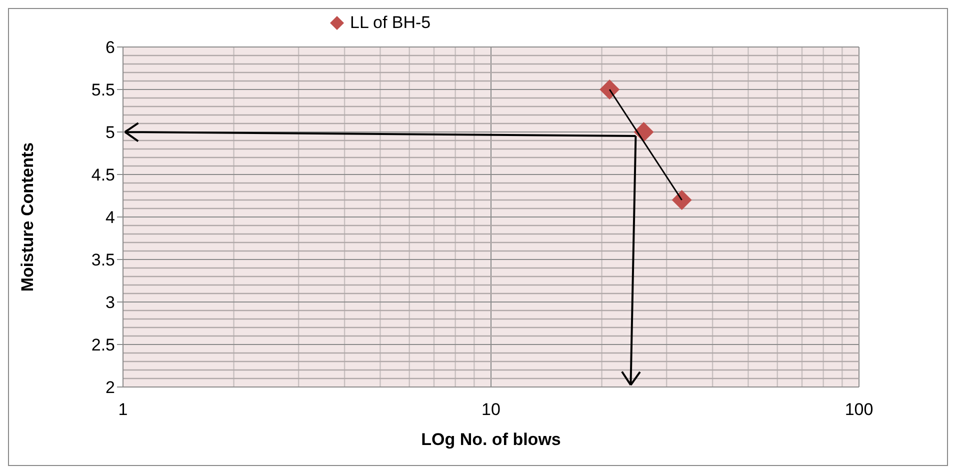 This screenshot has width=956, height=474. What do you see at coordinates (103, 260) in the screenshot?
I see `y-tick-label: 3.5` at bounding box center [103, 260].